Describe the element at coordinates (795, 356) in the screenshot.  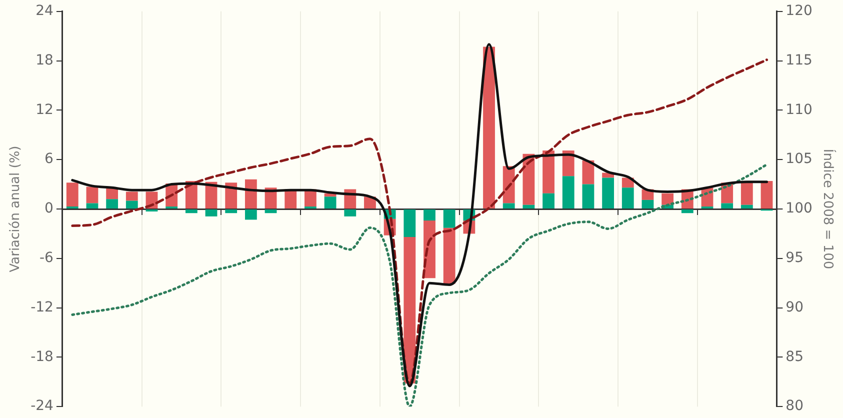
I see `y2-tick-label: 85` at that location.